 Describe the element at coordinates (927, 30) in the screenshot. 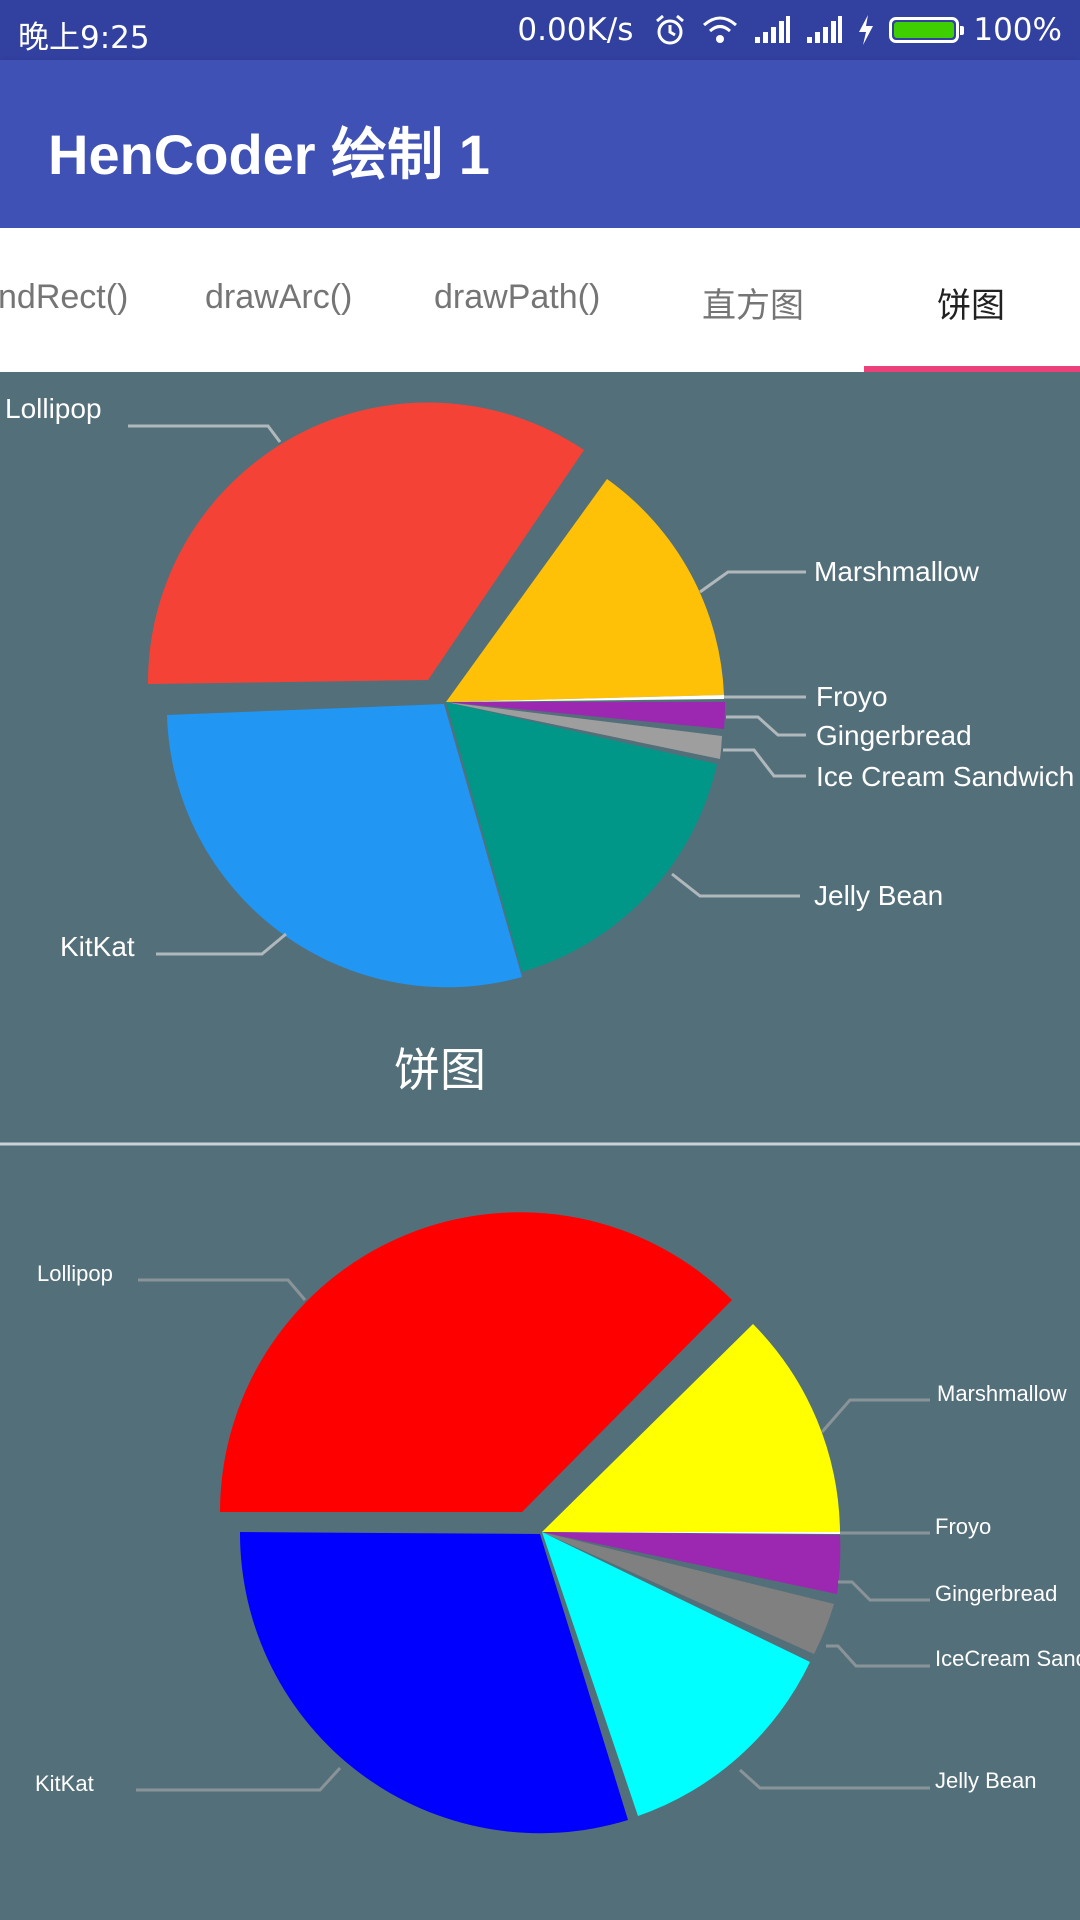

I see `battery-icon` at that location.